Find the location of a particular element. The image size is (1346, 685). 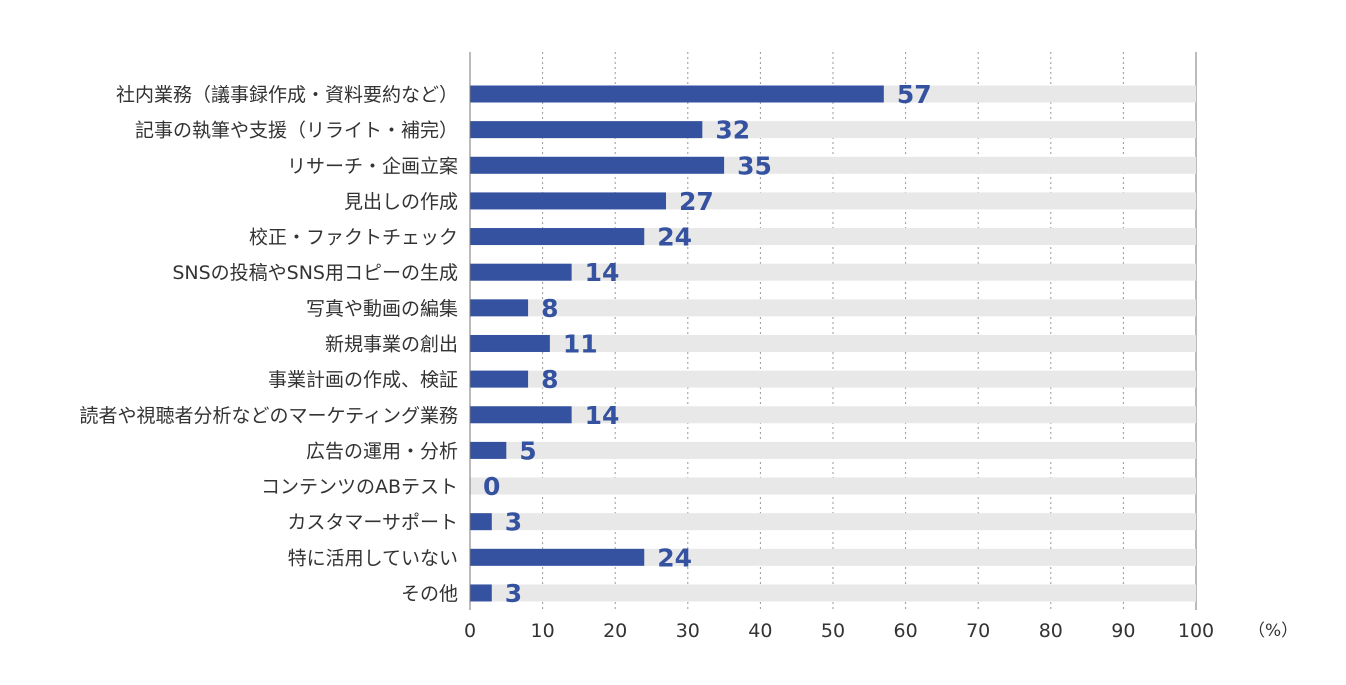

category-label: 写真や動画の編集 is located at coordinates (382, 309).